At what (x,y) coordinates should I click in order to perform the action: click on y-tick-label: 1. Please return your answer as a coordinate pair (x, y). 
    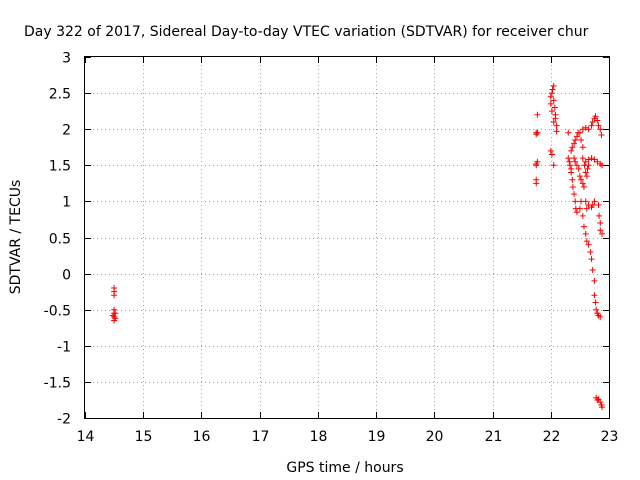
    Looking at the image, I should click on (66, 203).